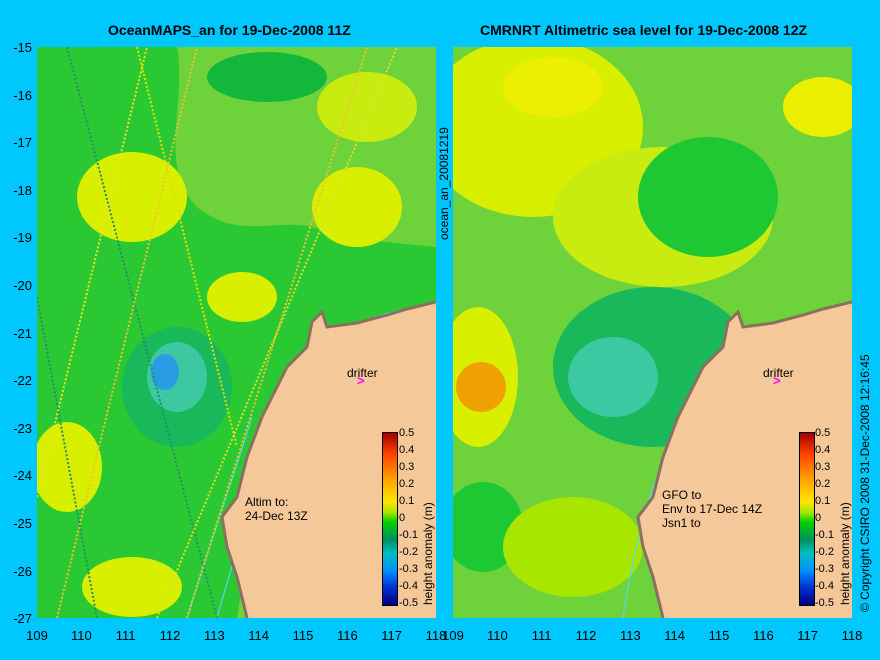 This screenshot has height=660, width=880. What do you see at coordinates (22, 95) in the screenshot?
I see `y-tick-label: -16` at bounding box center [22, 95].